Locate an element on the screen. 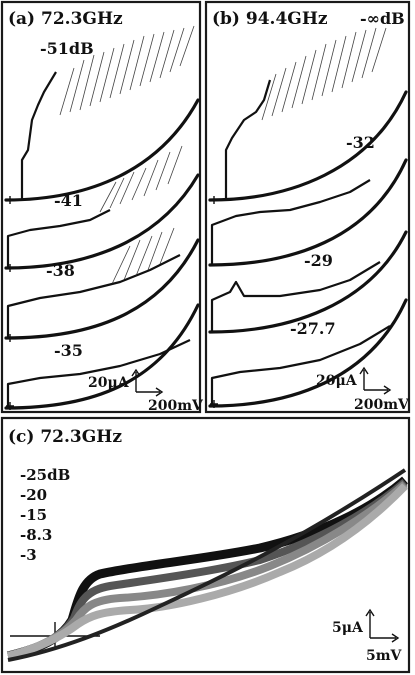 This screenshot has width=415, height=675. panel-b-curve-4-trace is located at coordinates (300, 365).